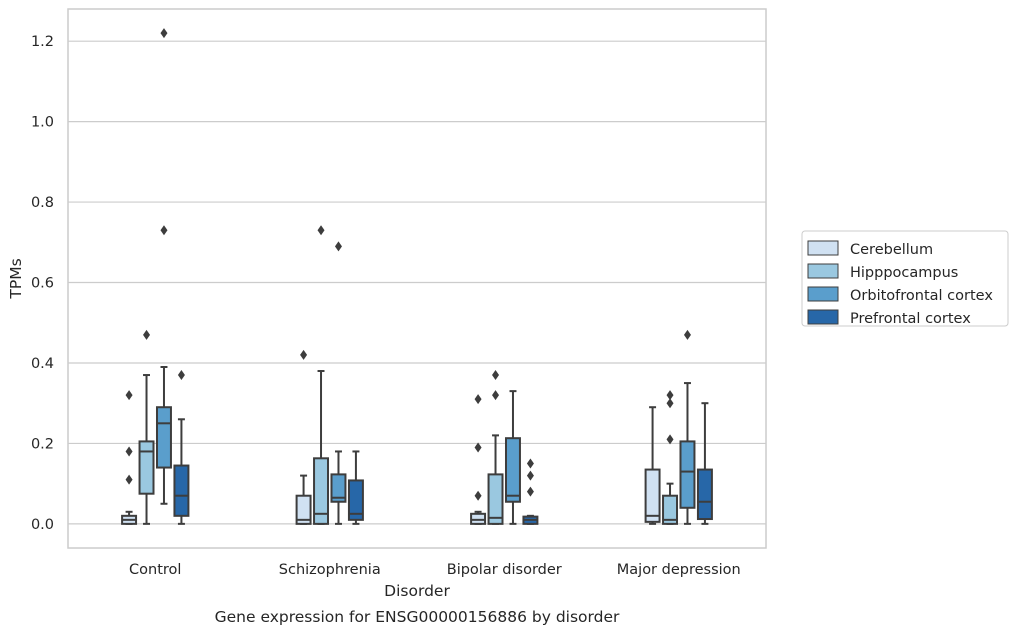  Describe the element at coordinates (417, 591) in the screenshot. I see `x-axis-title: Disorder` at that location.